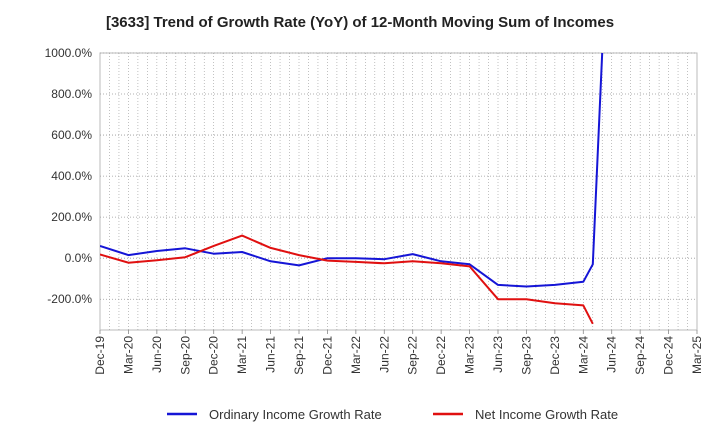  Describe the element at coordinates (242, 355) in the screenshot. I see `x-tick-label: Mar-21` at that location.